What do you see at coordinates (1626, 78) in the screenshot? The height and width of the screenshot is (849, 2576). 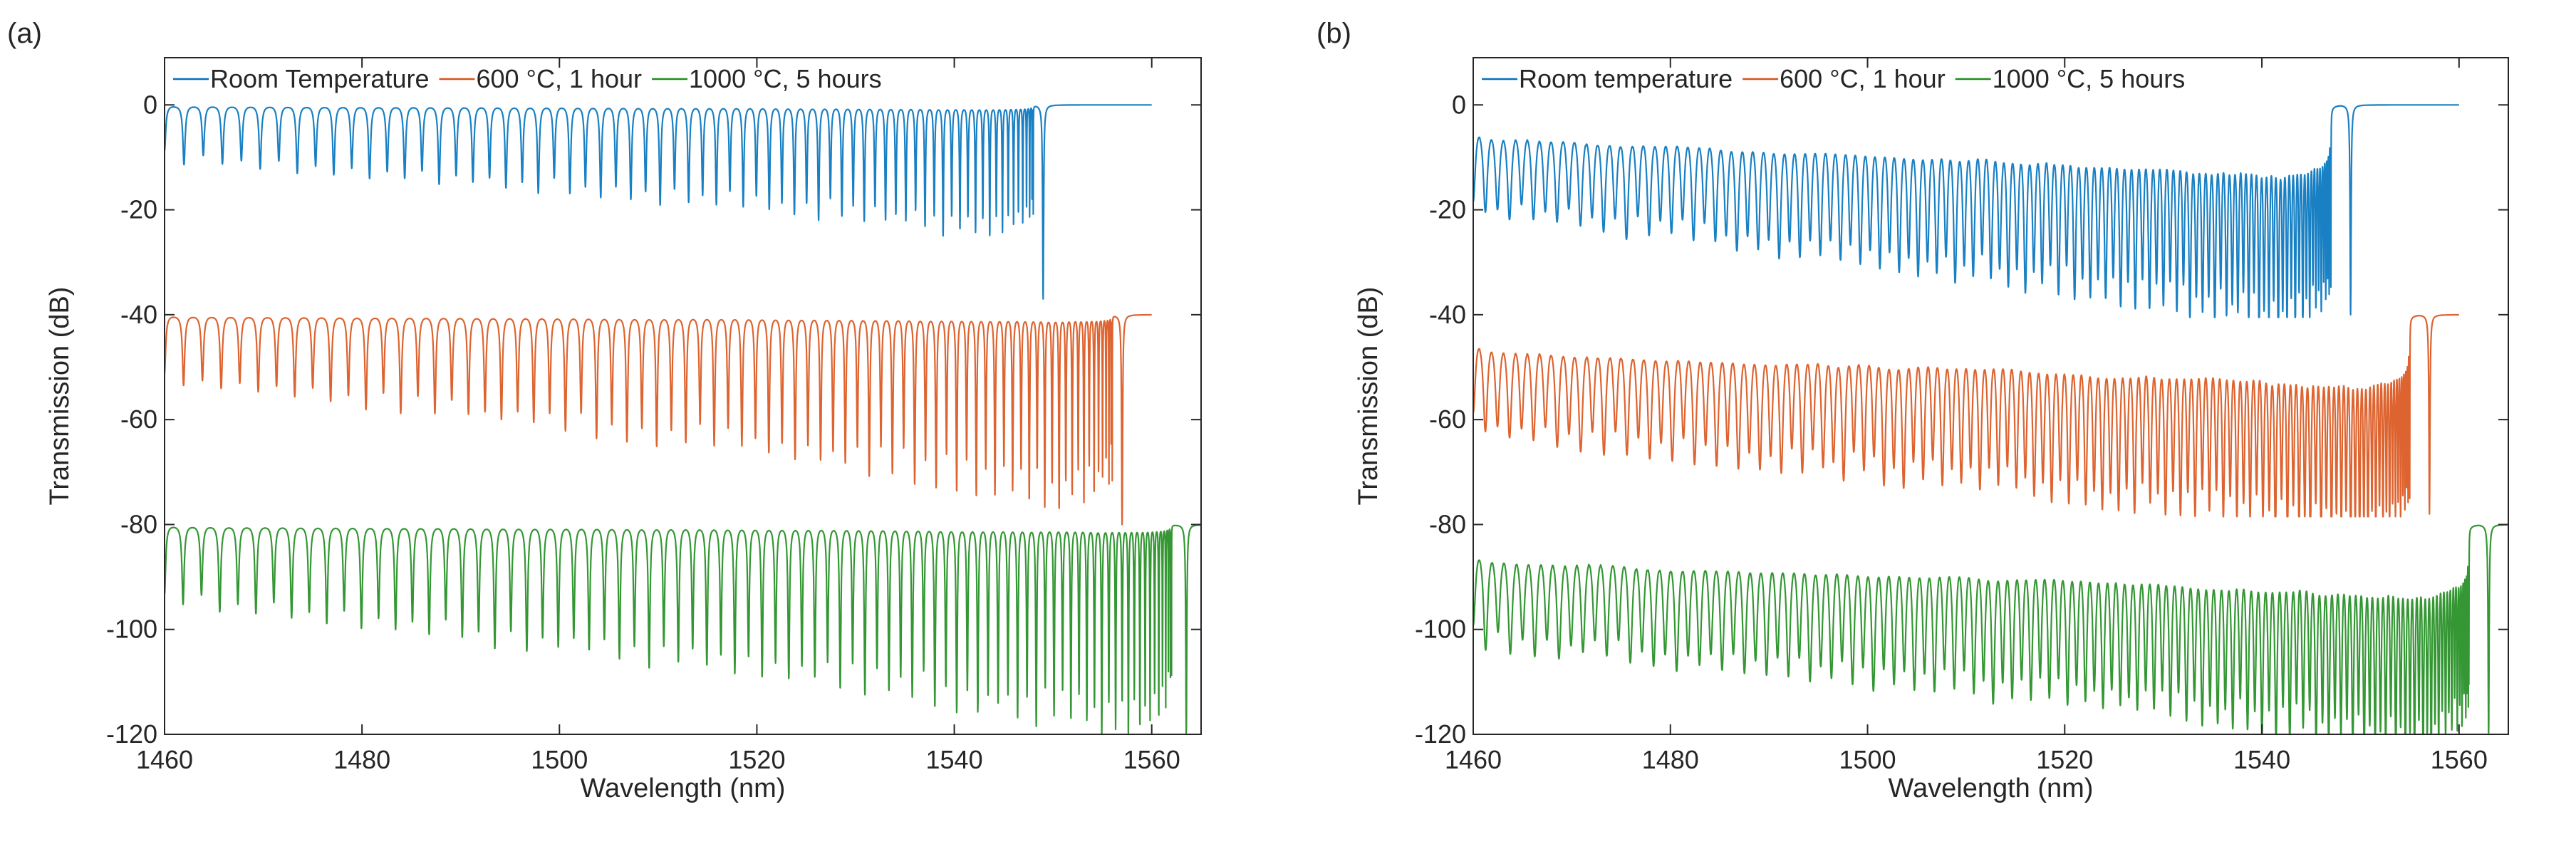 I see `legend-label-0: Room temperature` at bounding box center [1626, 78].